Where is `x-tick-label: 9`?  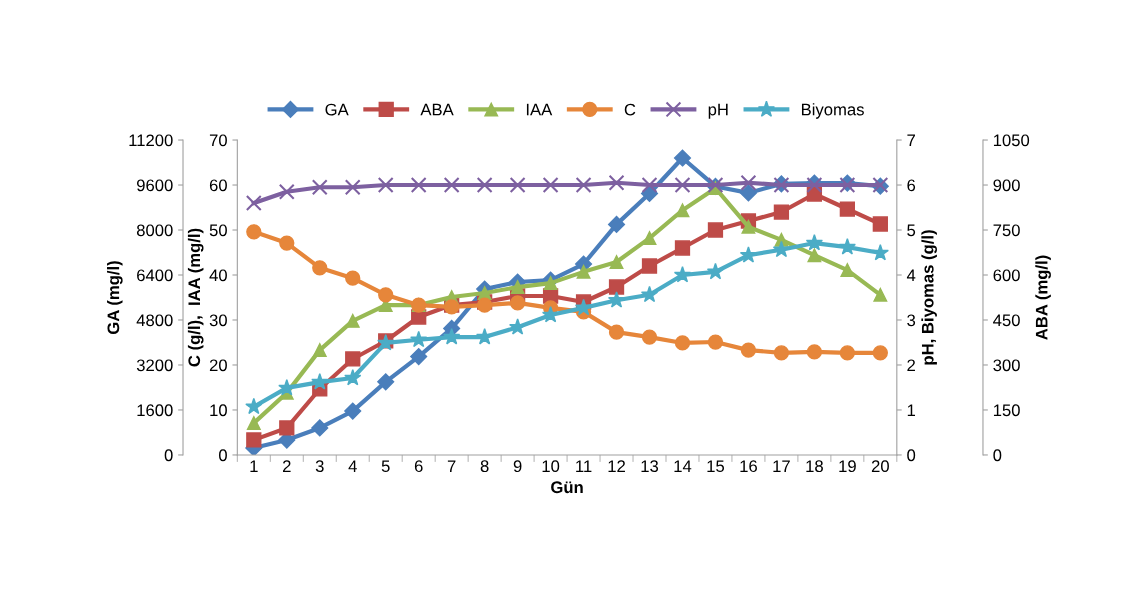 x-tick-label: 9 is located at coordinates (517, 466).